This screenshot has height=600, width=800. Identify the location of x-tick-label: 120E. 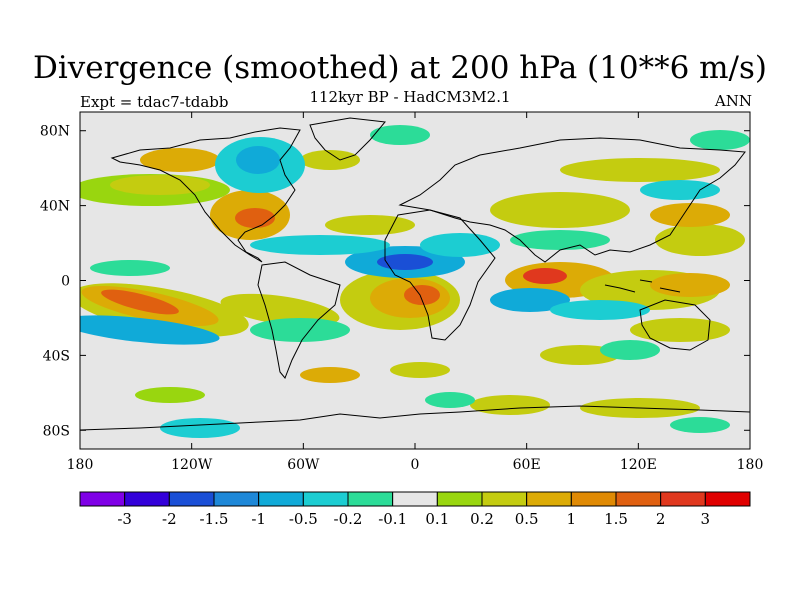
(638, 465).